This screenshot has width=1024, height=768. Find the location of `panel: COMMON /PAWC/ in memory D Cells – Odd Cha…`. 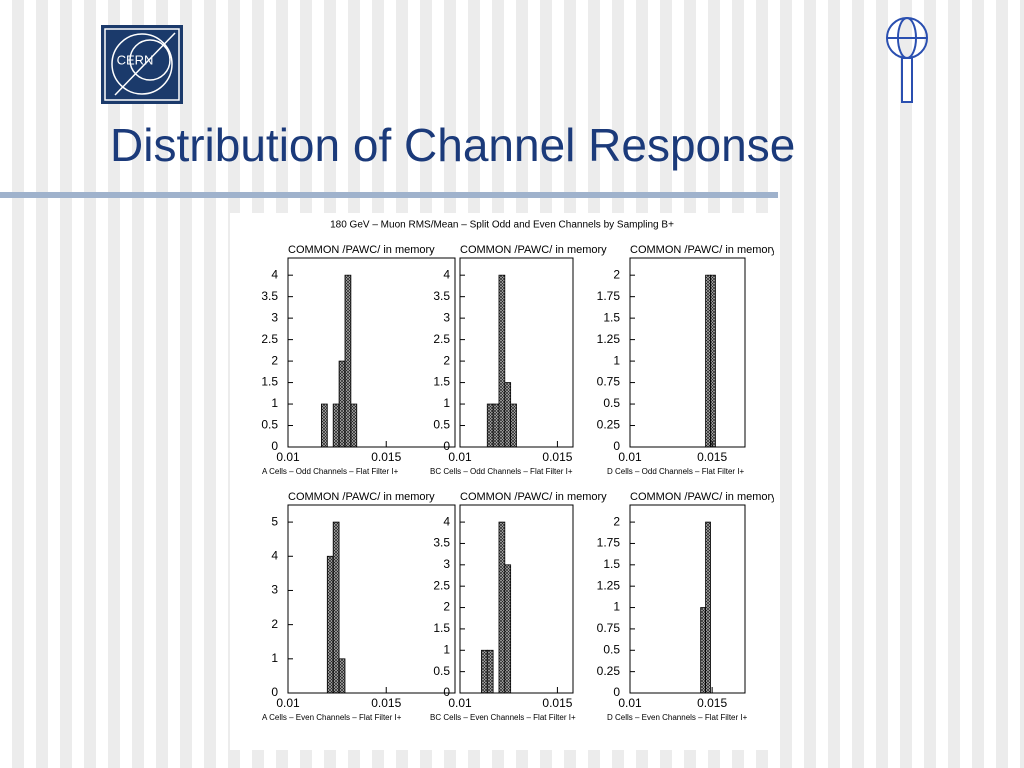

panel: COMMON /PAWC/ in memory D Cells – Odd Cha… is located at coordinates (687, 360).